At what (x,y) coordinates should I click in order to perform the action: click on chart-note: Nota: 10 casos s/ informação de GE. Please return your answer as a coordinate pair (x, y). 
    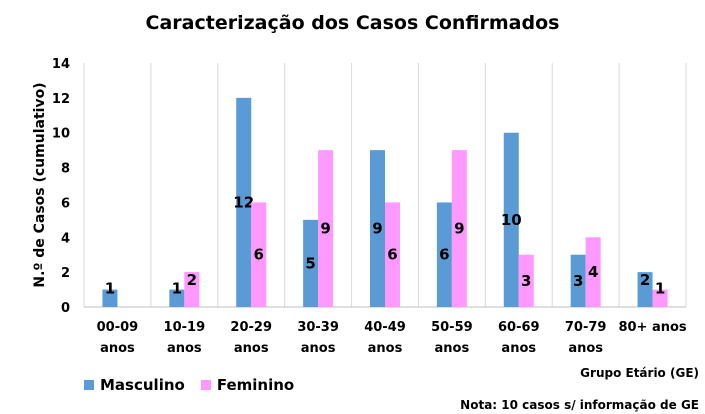
    Looking at the image, I should click on (579, 405).